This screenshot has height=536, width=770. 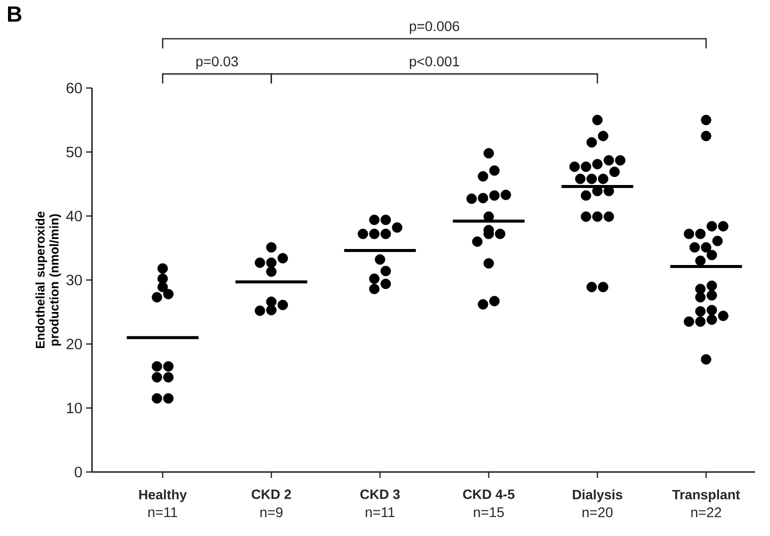 I want to click on text: n=22, so click(x=706, y=512).